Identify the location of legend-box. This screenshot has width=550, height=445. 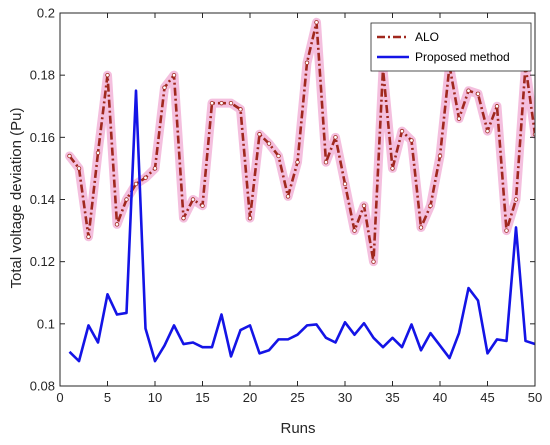
(451, 47).